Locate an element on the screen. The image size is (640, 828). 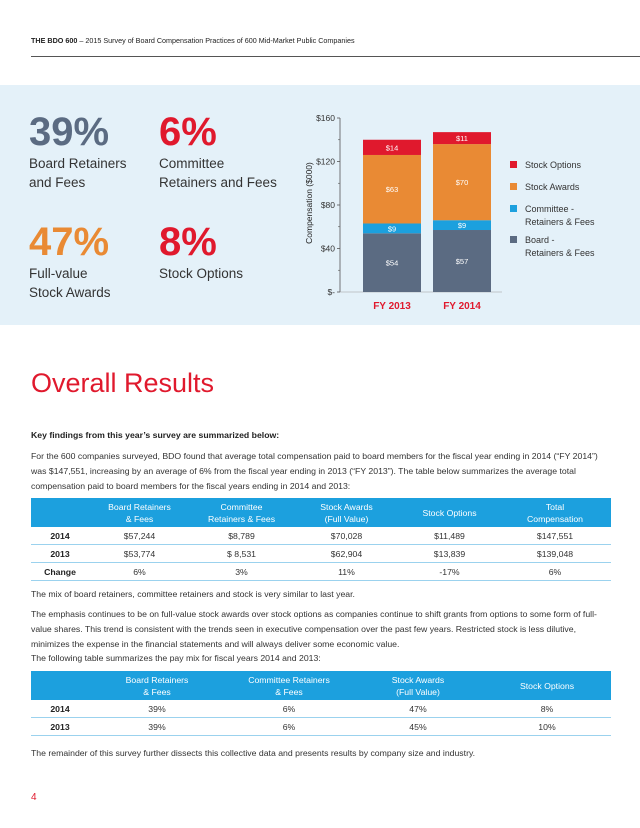
table-cell: 3% is located at coordinates (241, 571).